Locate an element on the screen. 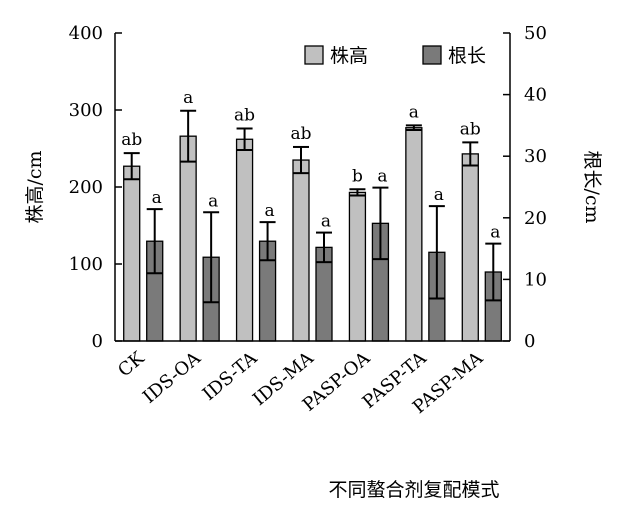 The width and height of the screenshot is (627, 521). sig-label-root-length-0: a is located at coordinates (157, 198).